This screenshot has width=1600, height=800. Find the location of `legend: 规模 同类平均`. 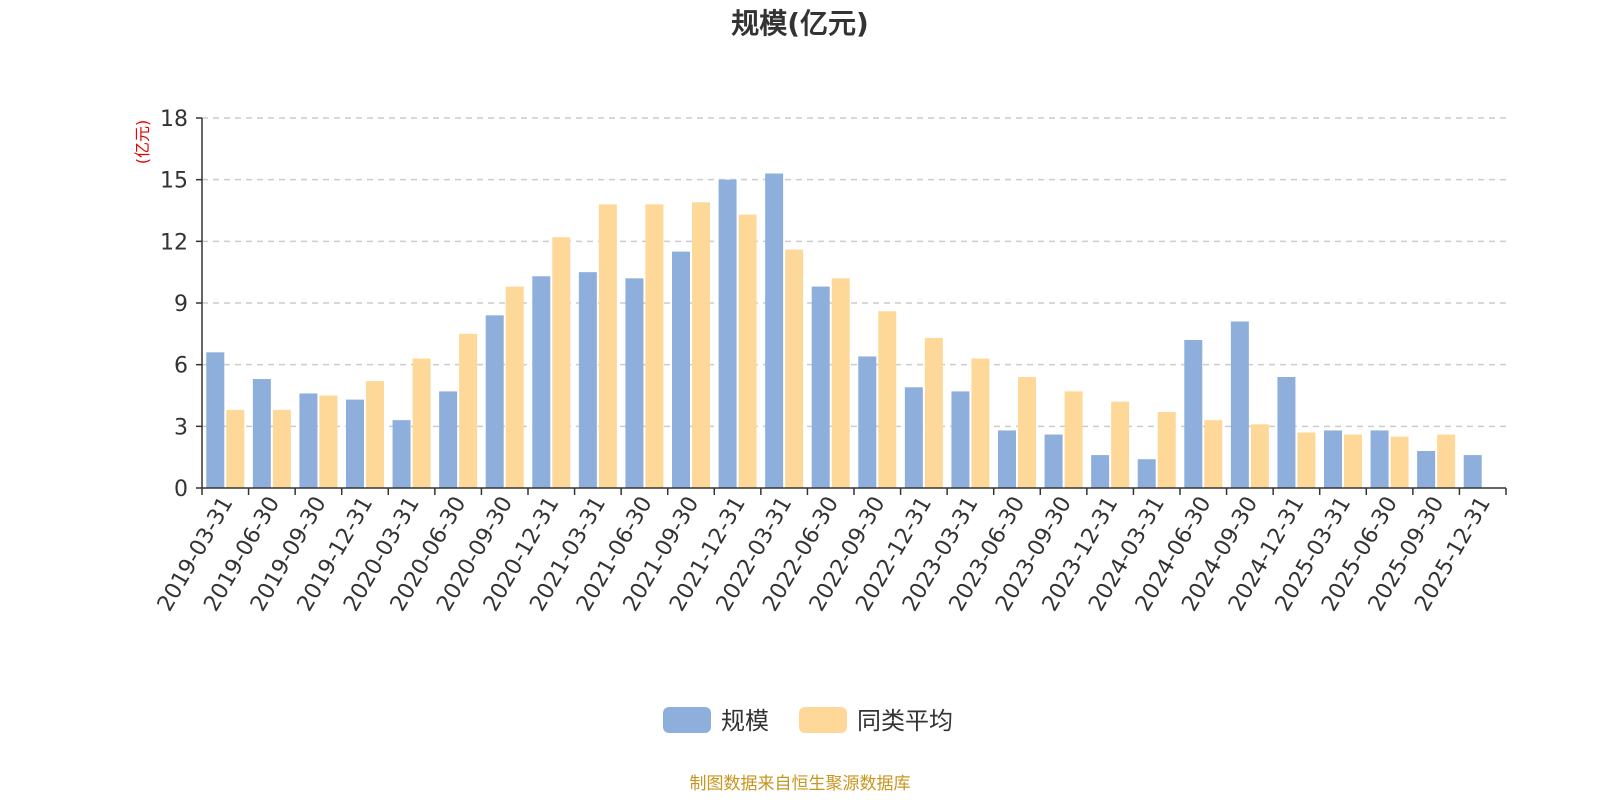

legend: 规模 同类平均 is located at coordinates (808, 721).